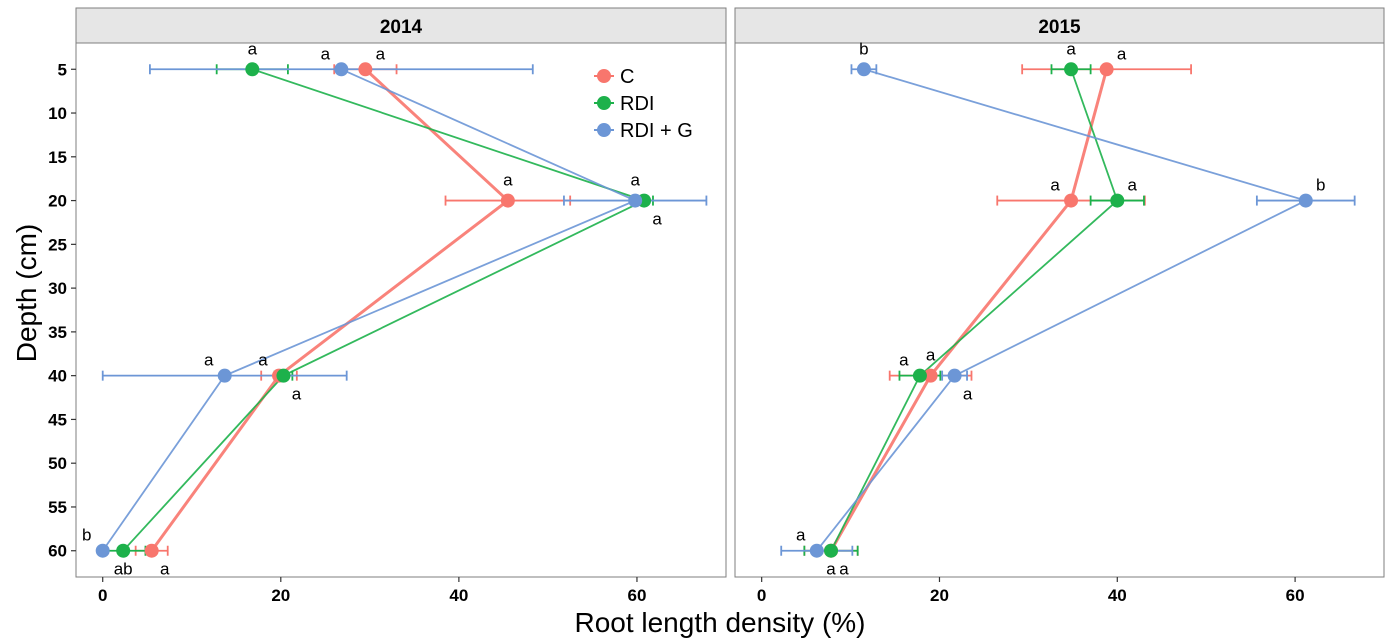  Describe the element at coordinates (57, 376) in the screenshot. I see `y-tick-label: 40` at that location.